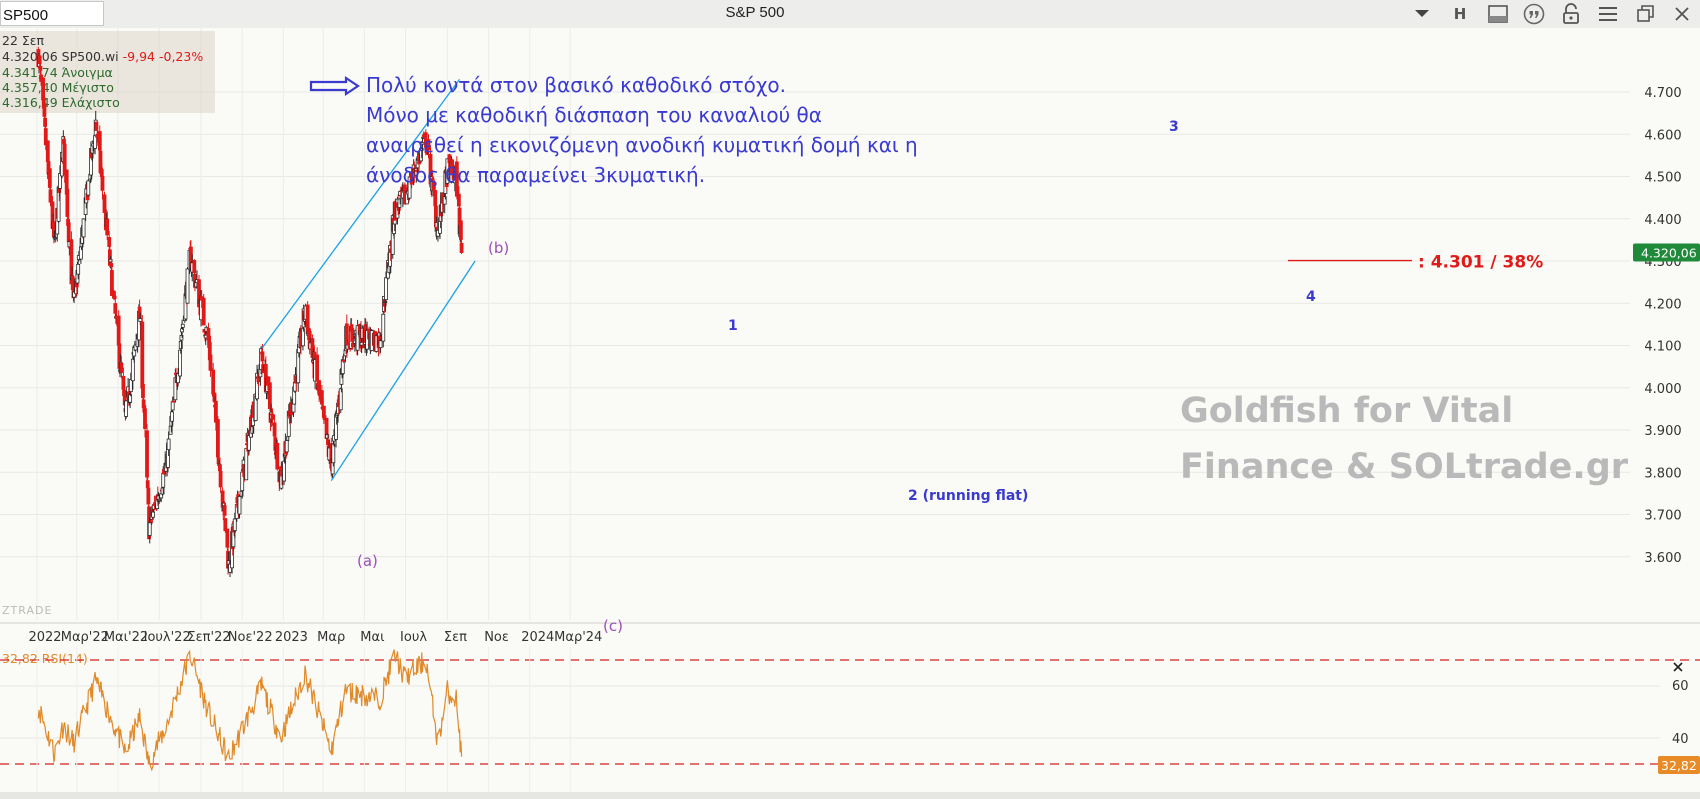 This screenshot has width=1700, height=799. Describe the element at coordinates (1662, 347) in the screenshot. I see `y-tick-label: 4.100` at that location.